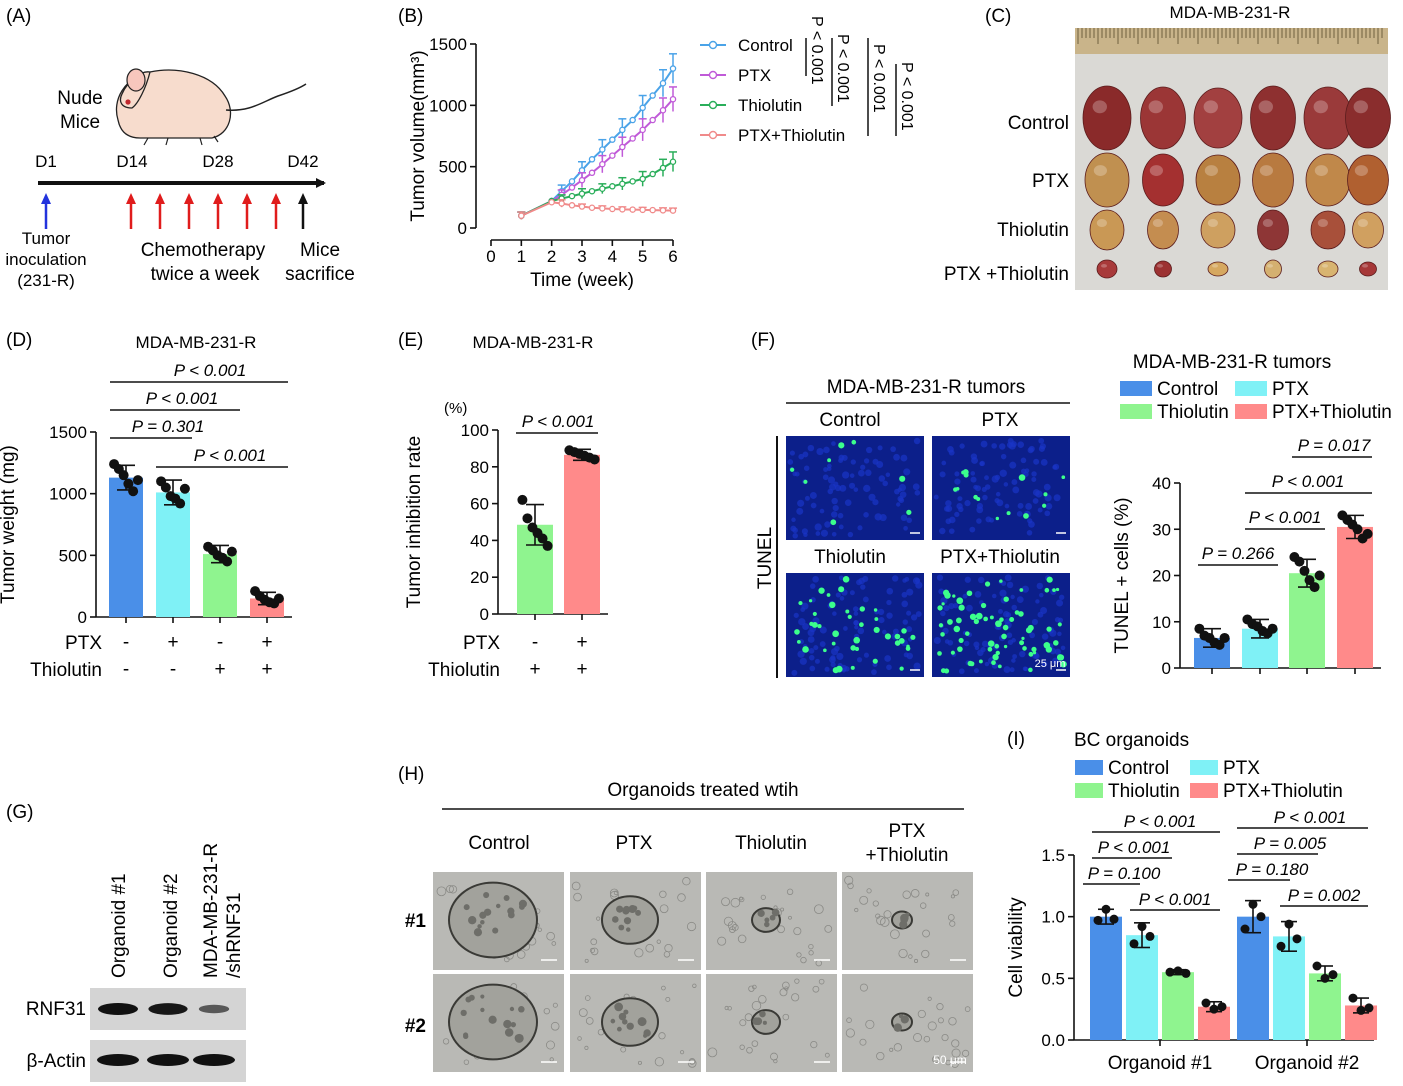 Image resolution: width=1403 pixels, height=1086 pixels. What do you see at coordinates (479, 540) in the screenshot?
I see `e-y-tick-label: 40` at bounding box center [479, 540].